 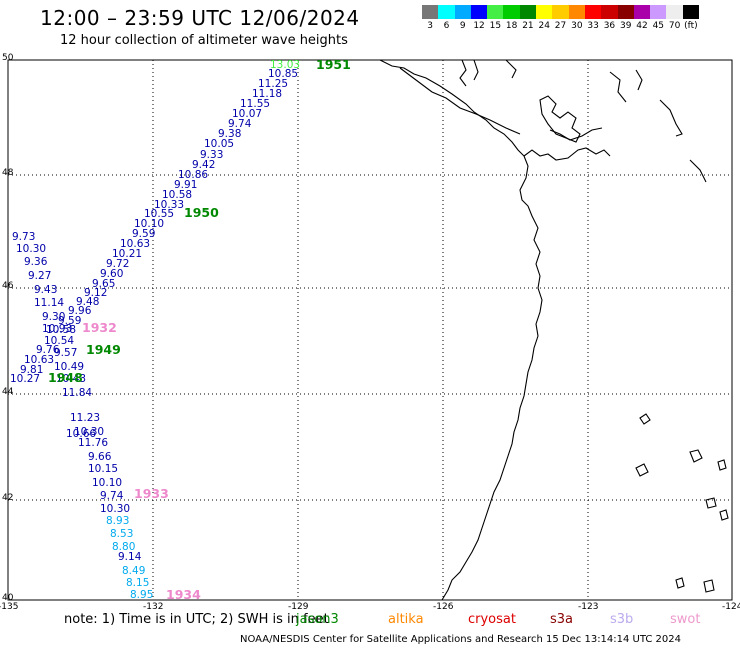 What do you see at coordinates (446, 26) in the screenshot?
I see `colorbar-label: 6` at bounding box center [446, 26].